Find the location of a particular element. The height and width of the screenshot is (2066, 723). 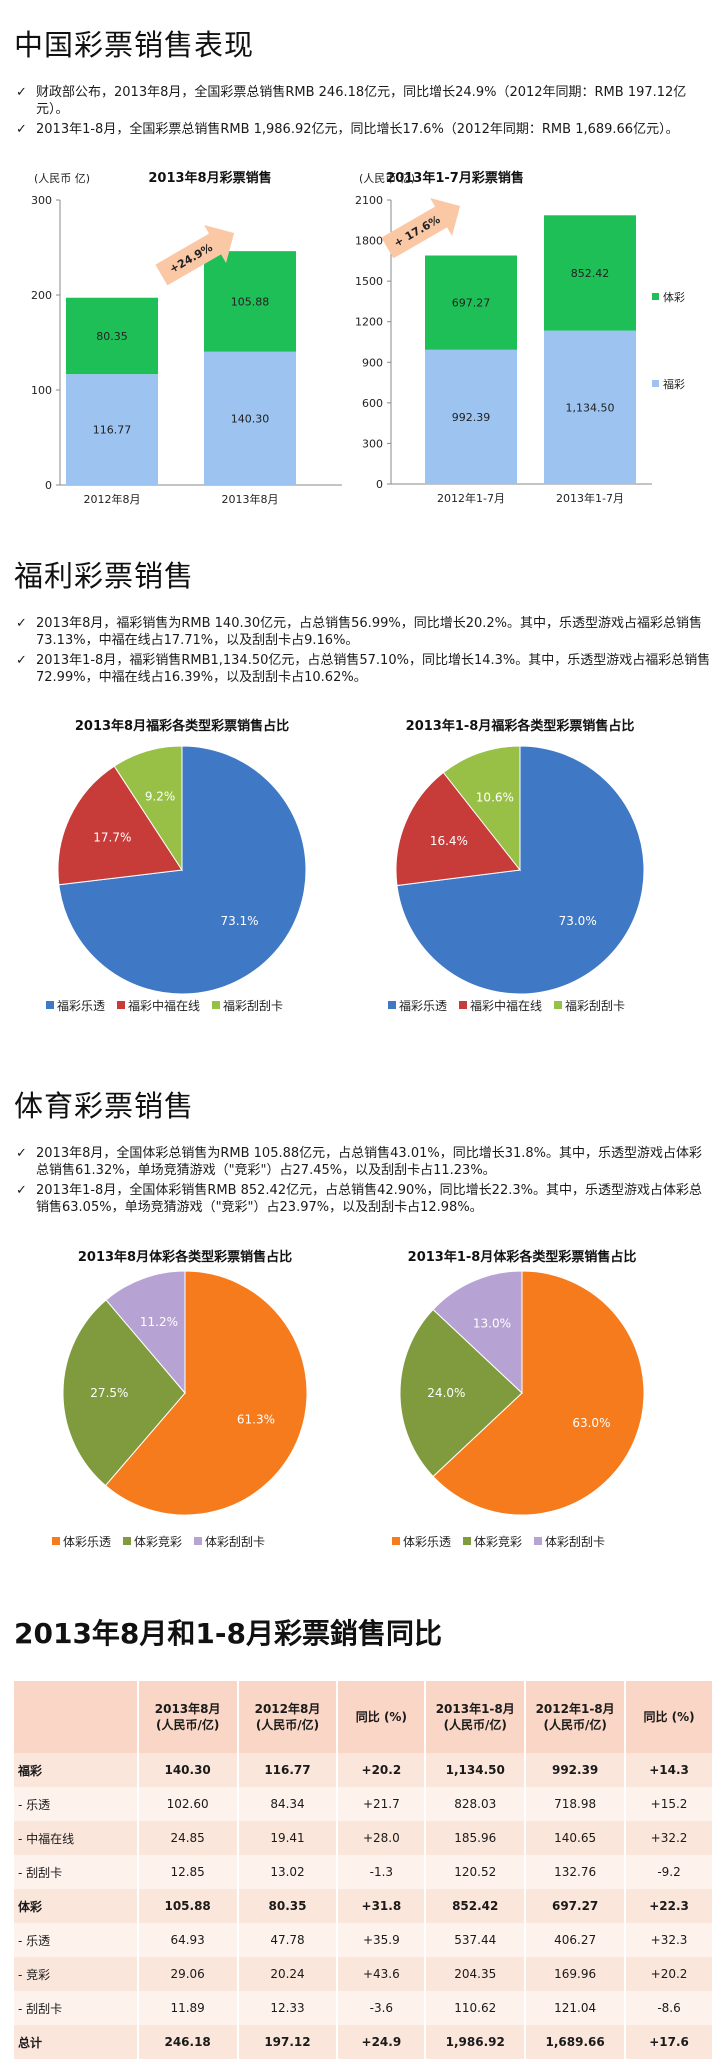

table-header-cell: 同比 (%) is located at coordinates (669, 1717).